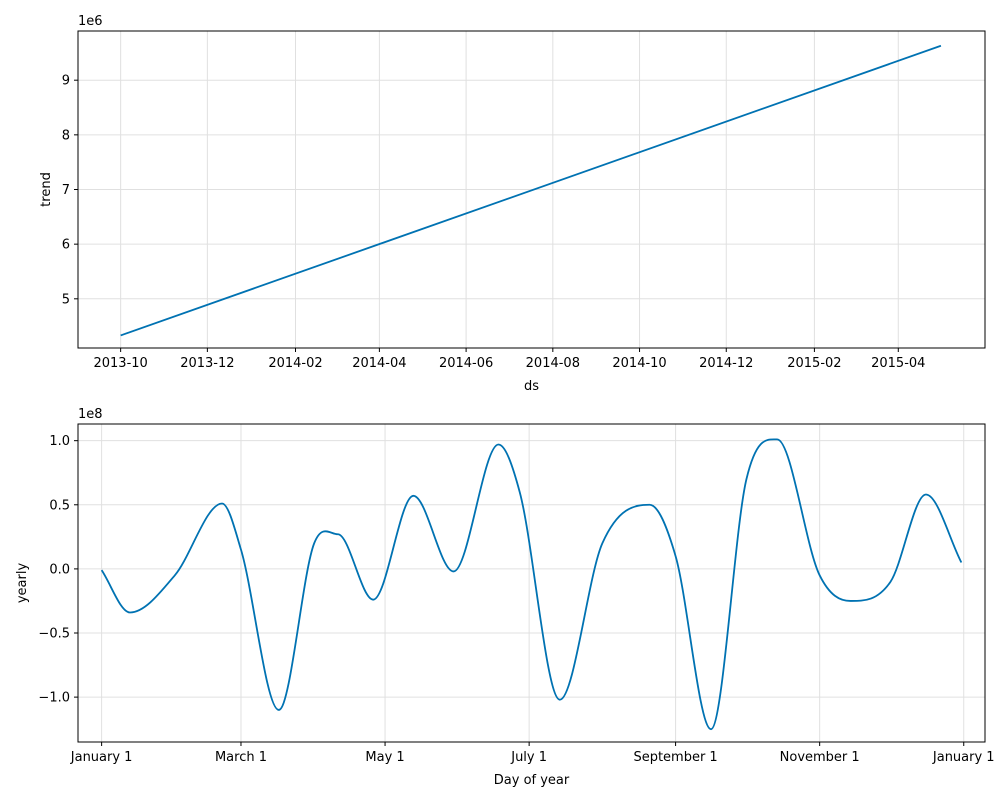 This screenshot has width=1000, height=800. I want to click on x-tick-label: 2015-02, so click(814, 363).